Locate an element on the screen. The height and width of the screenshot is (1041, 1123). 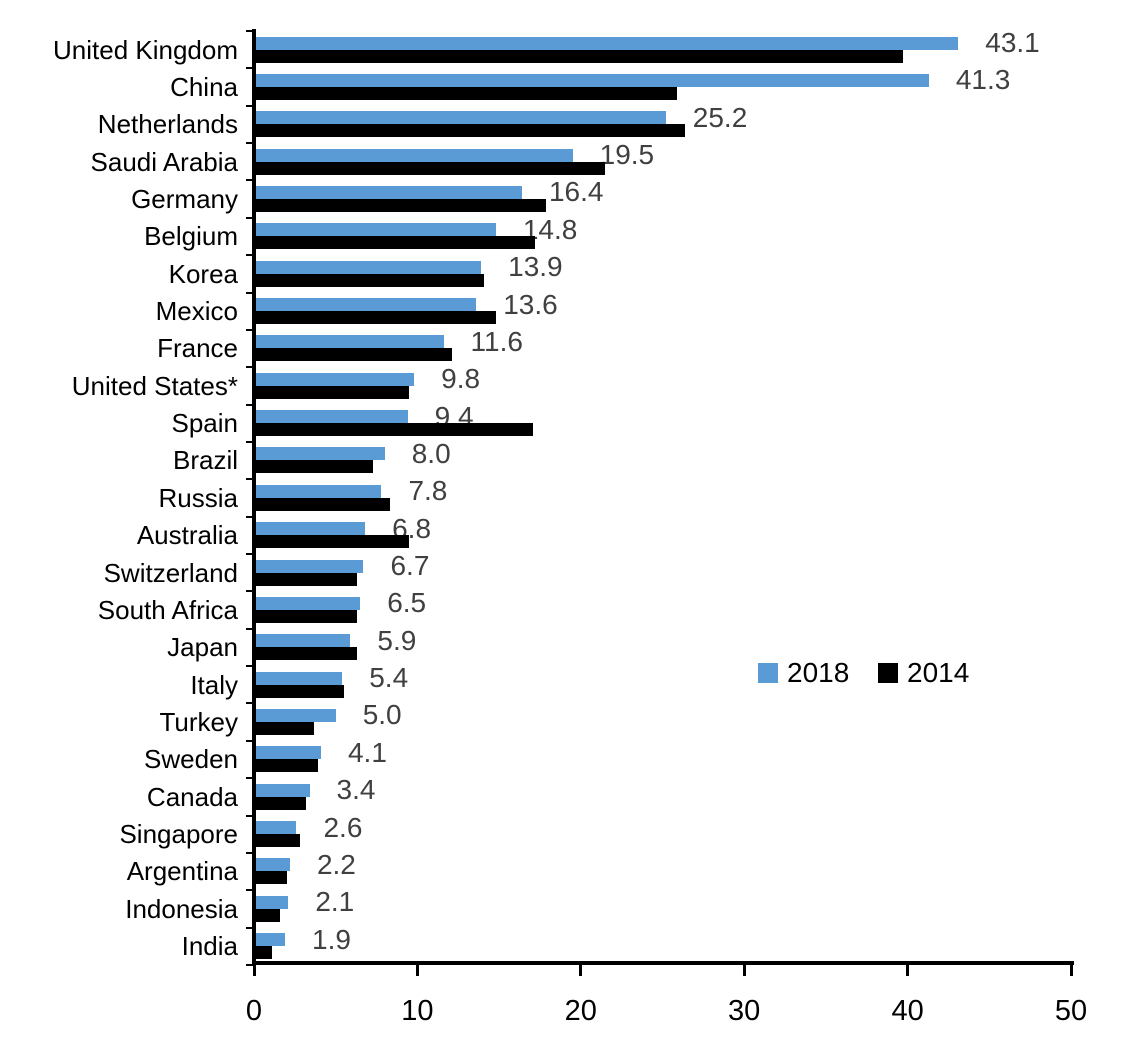
category-label: Japan is located at coordinates (202, 647).